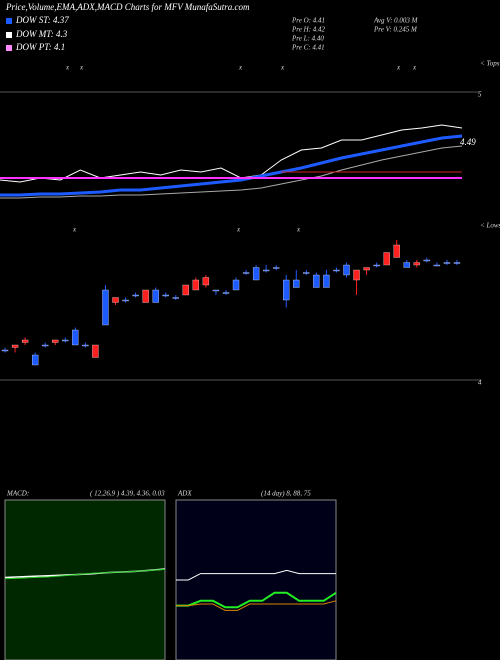 The width and height of the screenshot is (500, 660). What do you see at coordinates (127, 494) in the screenshot?
I see `panel-subtitle: ( 12,26,9 ) 4.39, 4.36, 0.03` at bounding box center [127, 494].